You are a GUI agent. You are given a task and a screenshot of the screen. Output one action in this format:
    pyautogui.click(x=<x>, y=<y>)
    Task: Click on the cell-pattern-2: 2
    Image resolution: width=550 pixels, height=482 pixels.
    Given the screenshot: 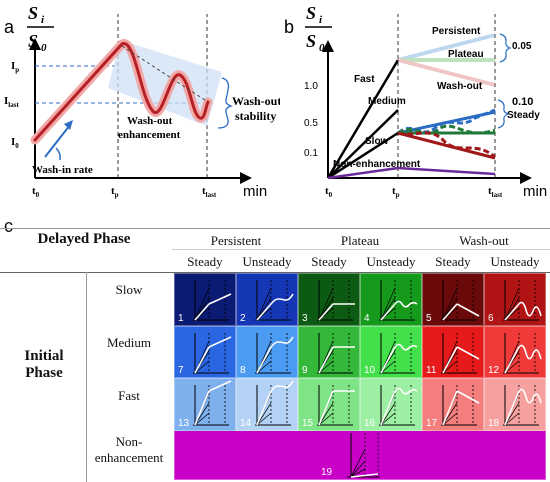 What is the action you would take?
    pyautogui.click(x=267, y=299)
    